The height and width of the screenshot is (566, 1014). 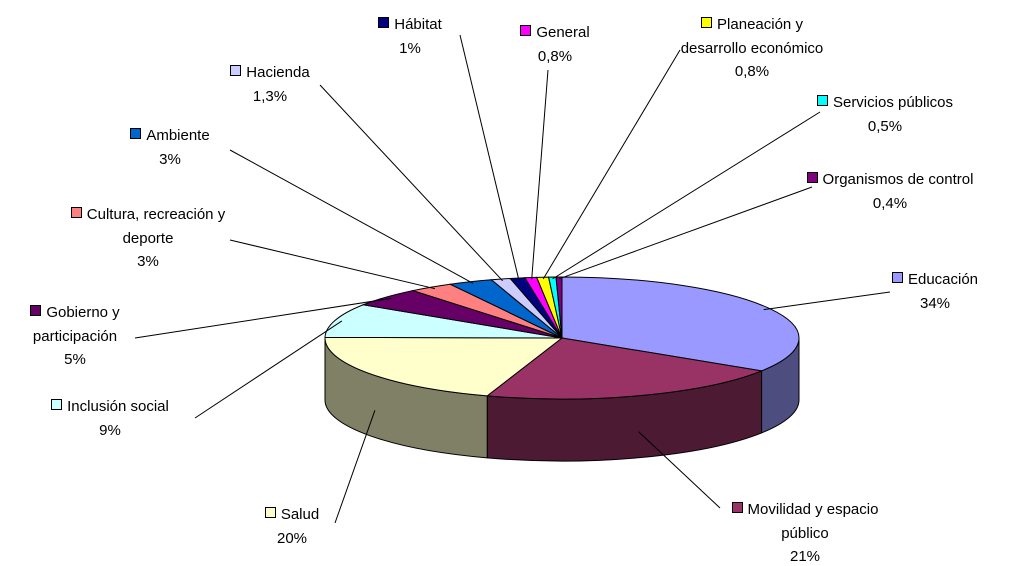 I want to click on category-name: Movilidad y espacio público, so click(x=813, y=521).